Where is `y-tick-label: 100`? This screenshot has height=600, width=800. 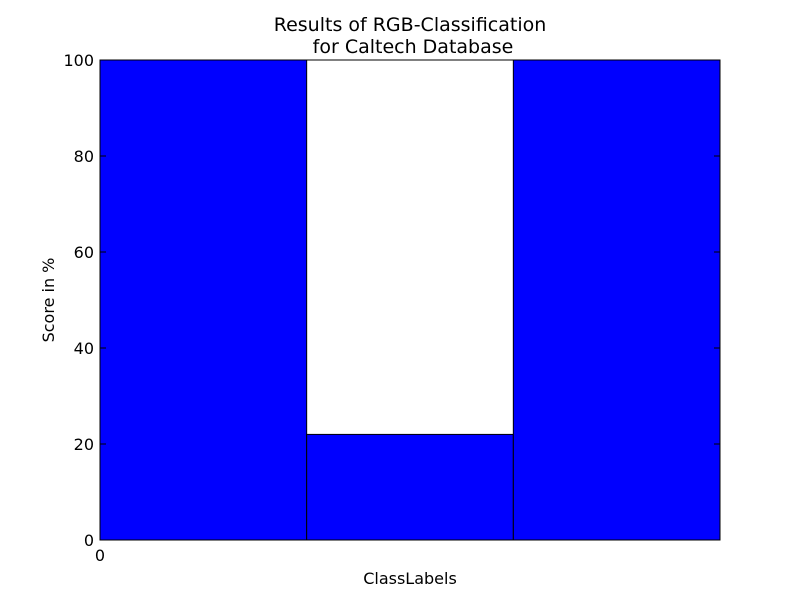 y-tick-label: 100 is located at coordinates (78, 60).